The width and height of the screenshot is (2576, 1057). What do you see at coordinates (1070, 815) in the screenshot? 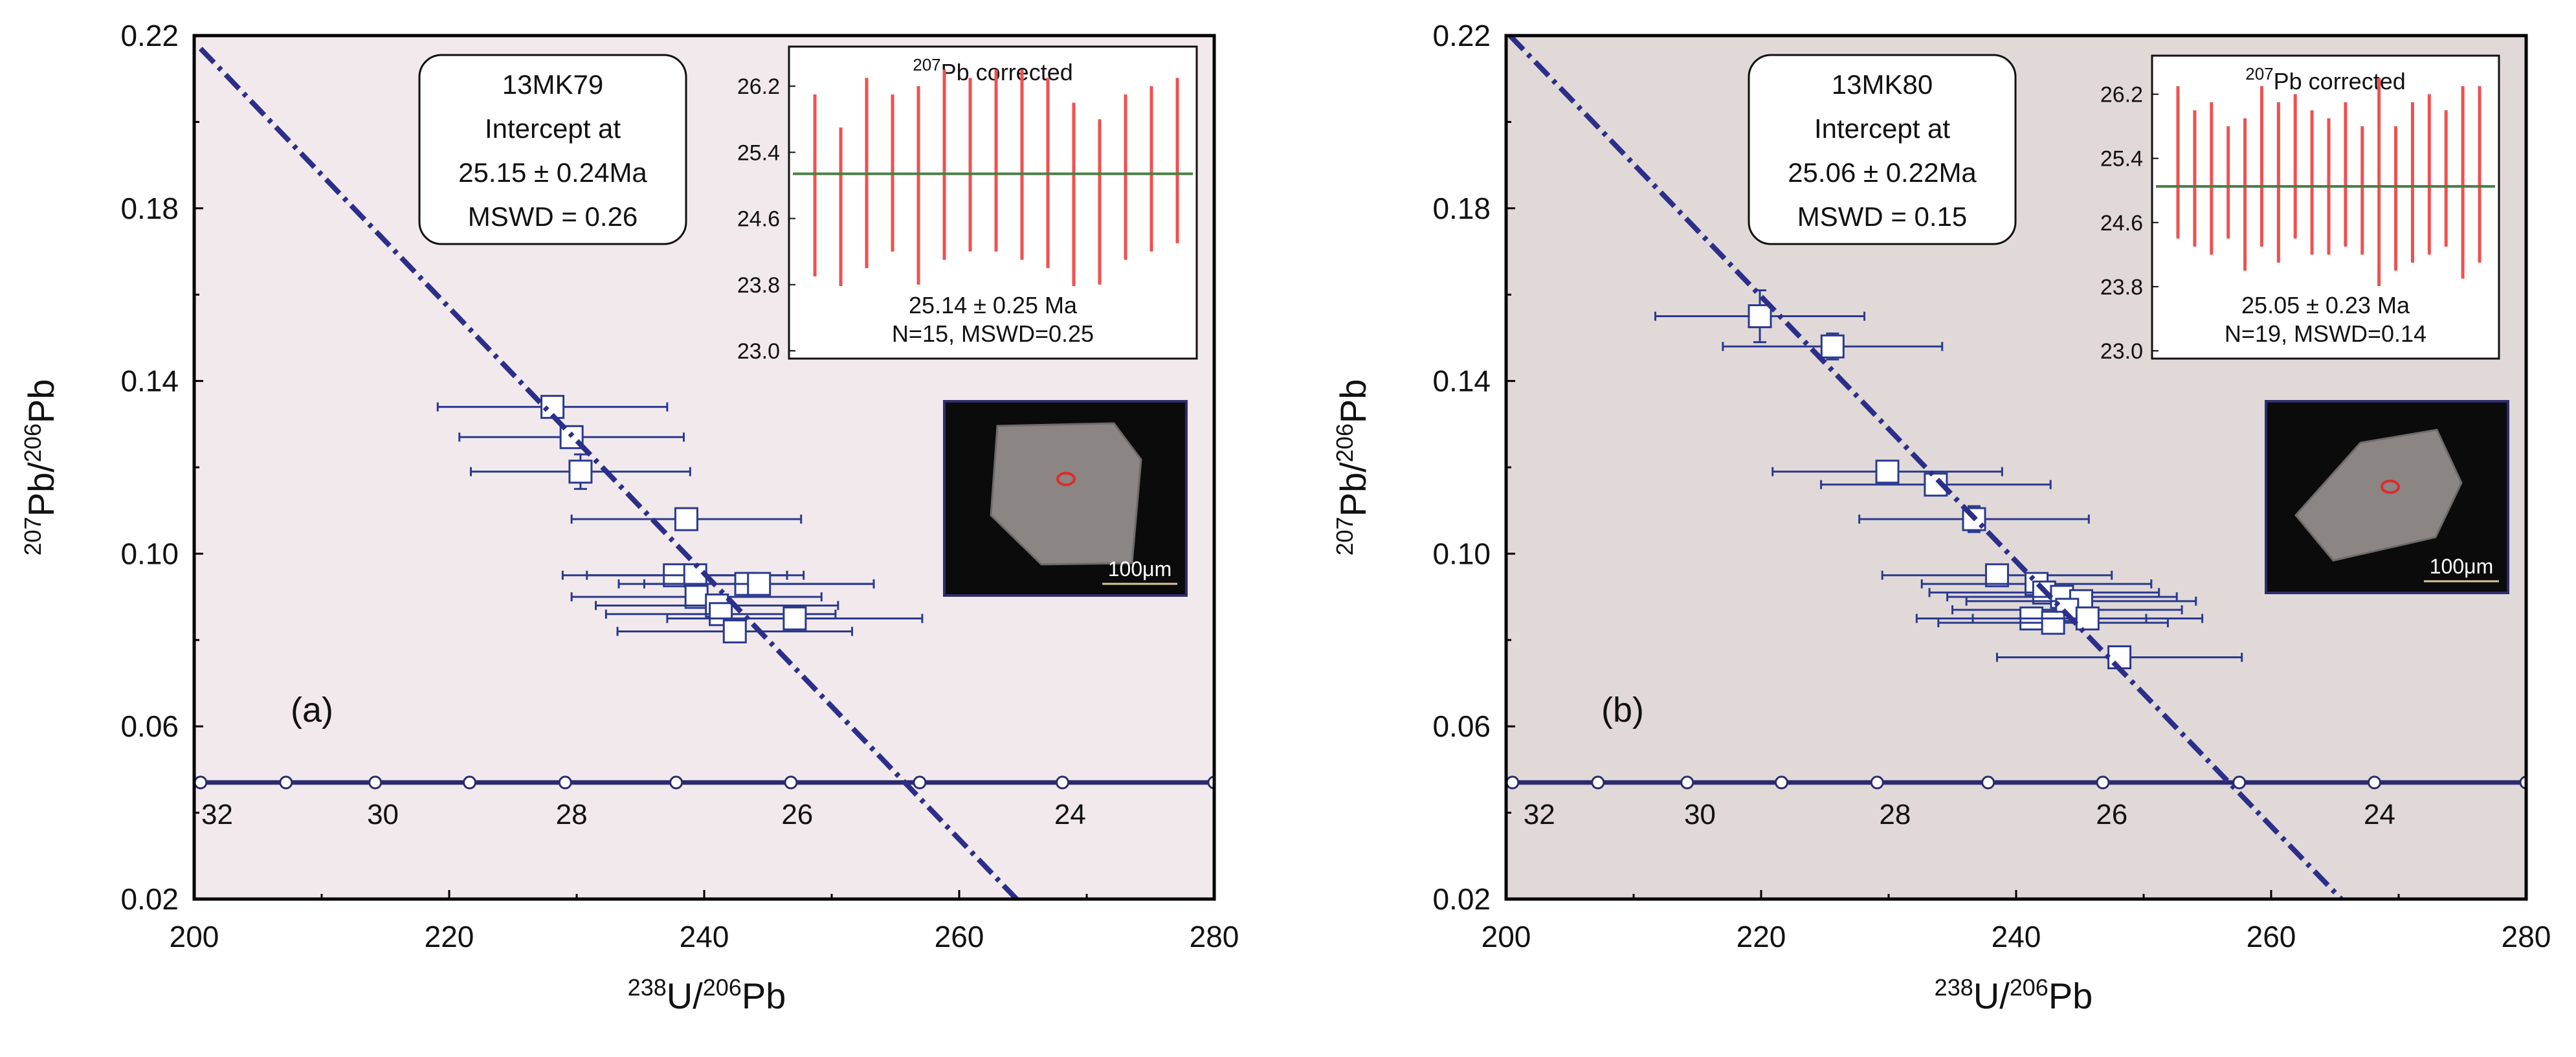
I see `concordia-age-label: 24` at bounding box center [1070, 815].